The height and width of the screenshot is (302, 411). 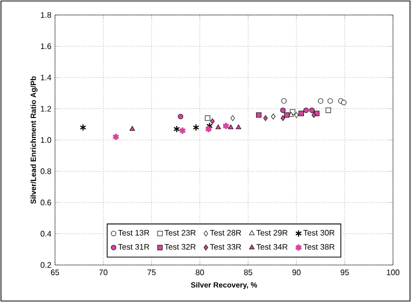 I want to click on x-tick-label: 70, so click(x=103, y=273).